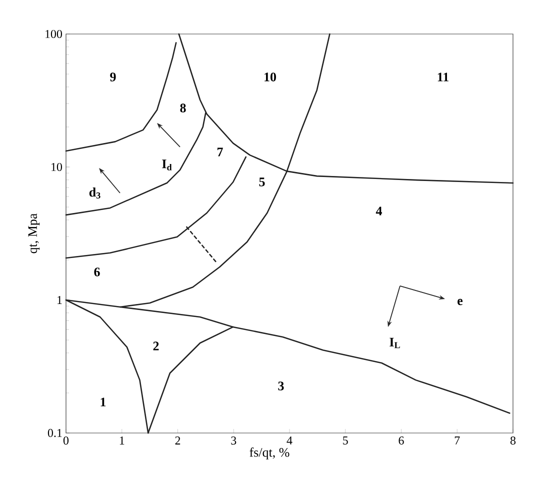  What do you see at coordinates (220, 152) in the screenshot?
I see `annotation: 7` at bounding box center [220, 152].